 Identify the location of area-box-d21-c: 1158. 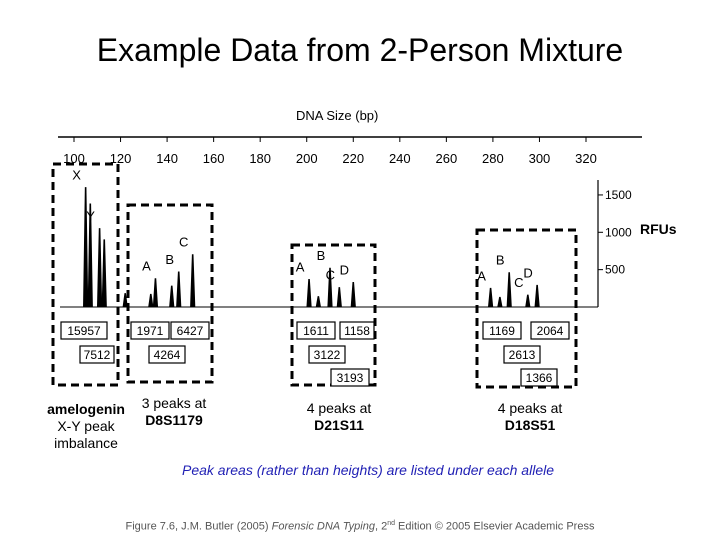
(357, 330).